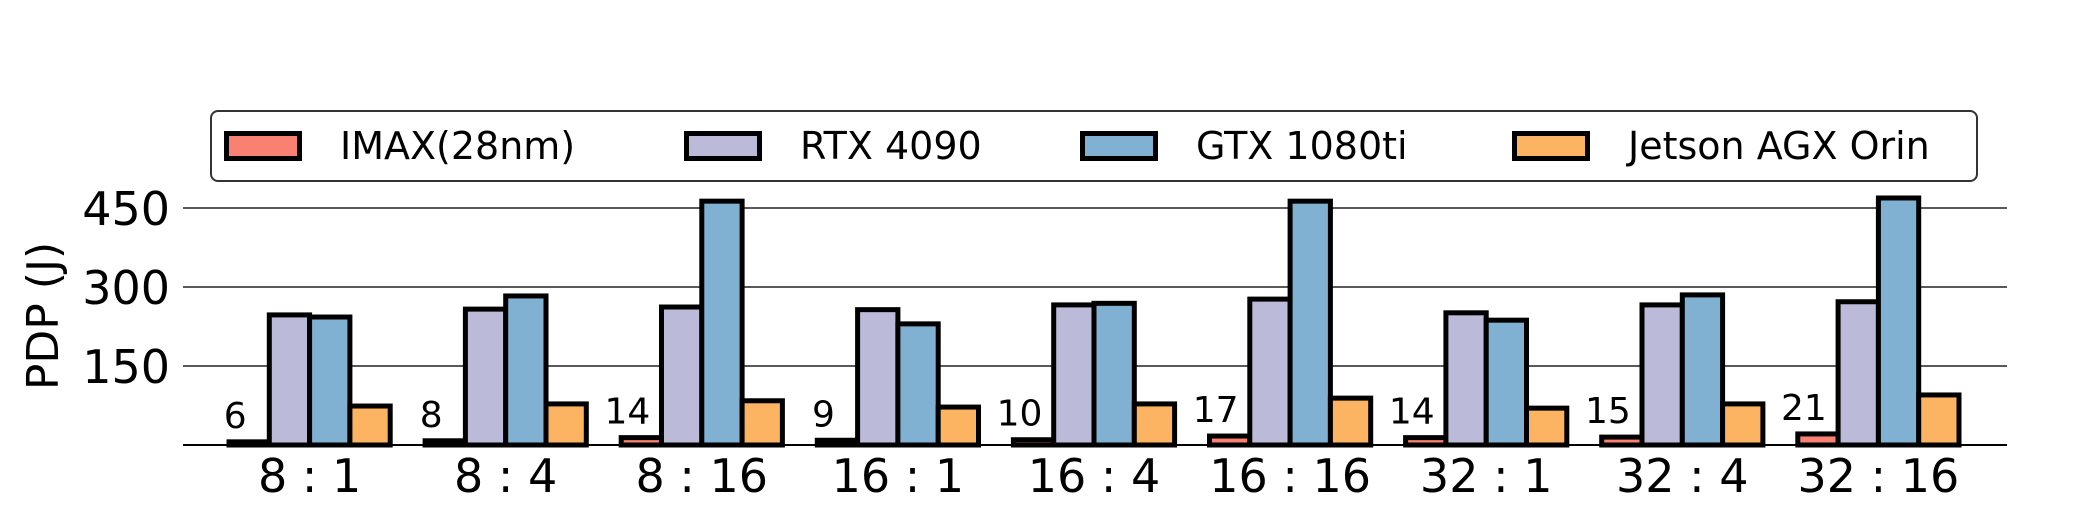  I want to click on imax-value-label: 17, so click(1216, 410).